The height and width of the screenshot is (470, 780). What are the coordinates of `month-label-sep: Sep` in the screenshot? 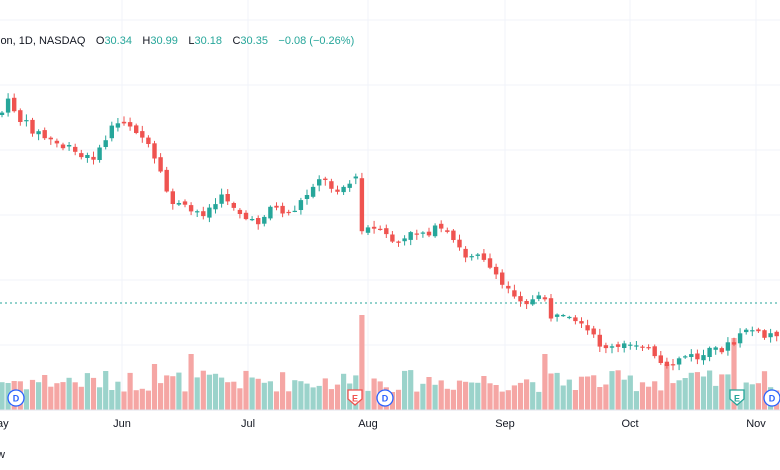 It's located at (505, 424).